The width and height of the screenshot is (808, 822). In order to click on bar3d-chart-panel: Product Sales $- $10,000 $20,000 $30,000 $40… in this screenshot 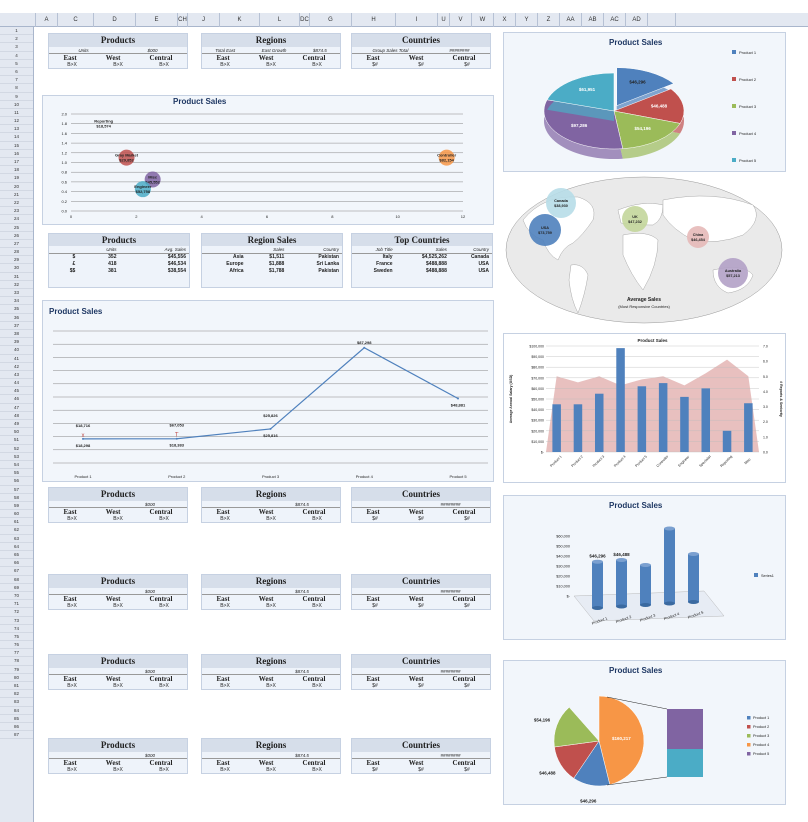, I will do `click(644, 567)`.